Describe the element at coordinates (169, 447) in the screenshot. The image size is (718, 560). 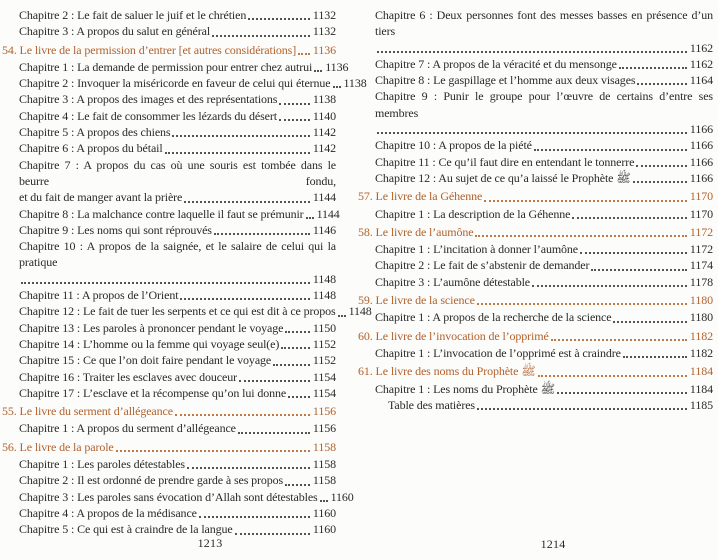
I see `toc-book-entry: 56. Le livre de la parole 1158` at that location.